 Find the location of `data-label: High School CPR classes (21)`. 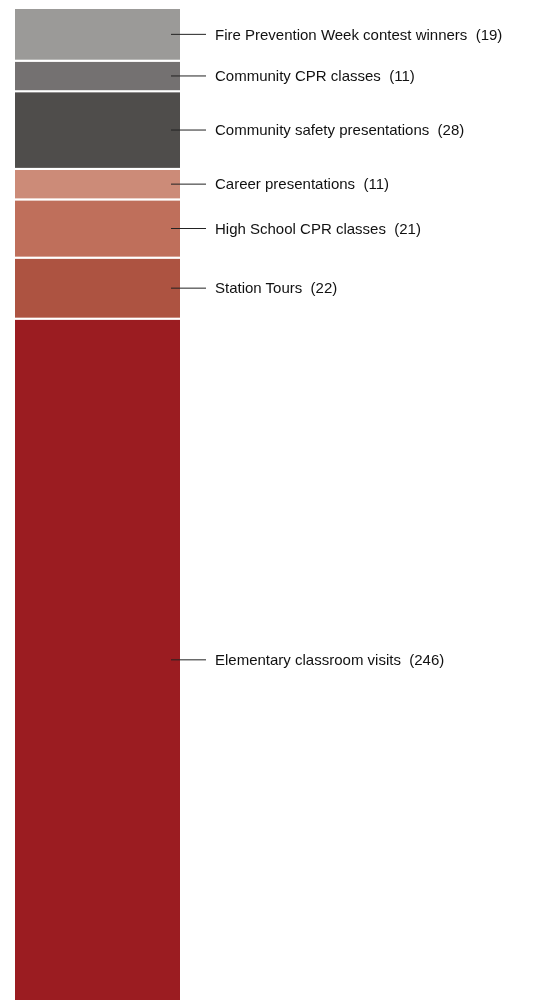

data-label: High School CPR classes (21) is located at coordinates (318, 228).